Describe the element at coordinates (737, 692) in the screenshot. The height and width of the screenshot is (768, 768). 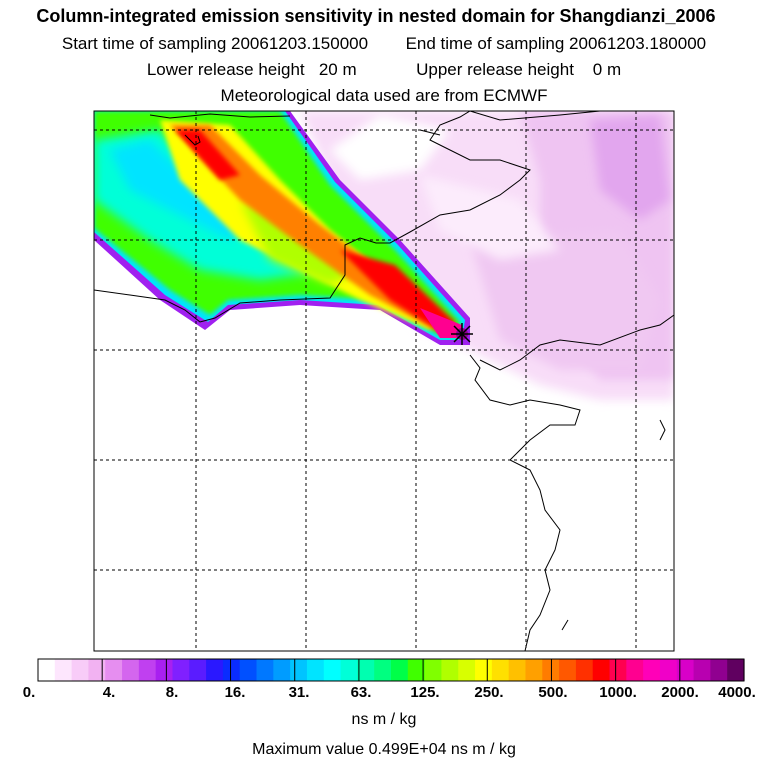
I see `colorbar-label: 4000.` at that location.